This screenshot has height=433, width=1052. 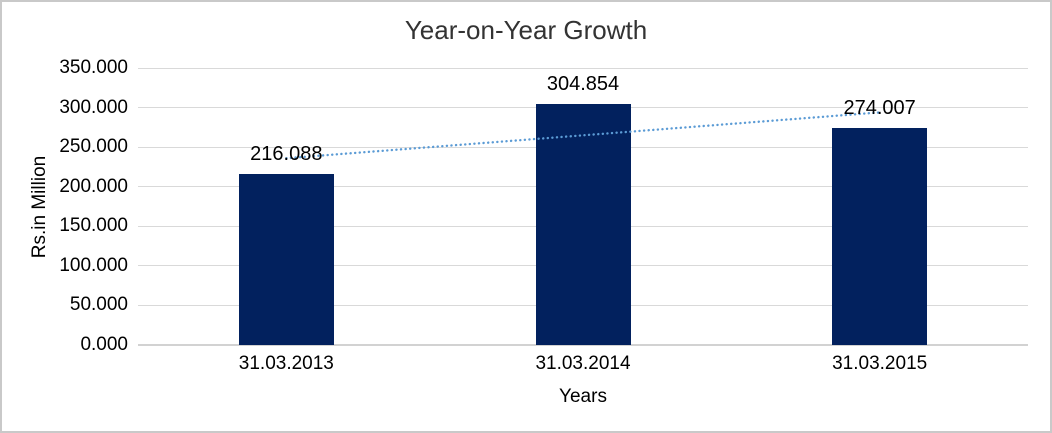 What do you see at coordinates (583, 83) in the screenshot?
I see `bar-value-label: 304.854` at bounding box center [583, 83].